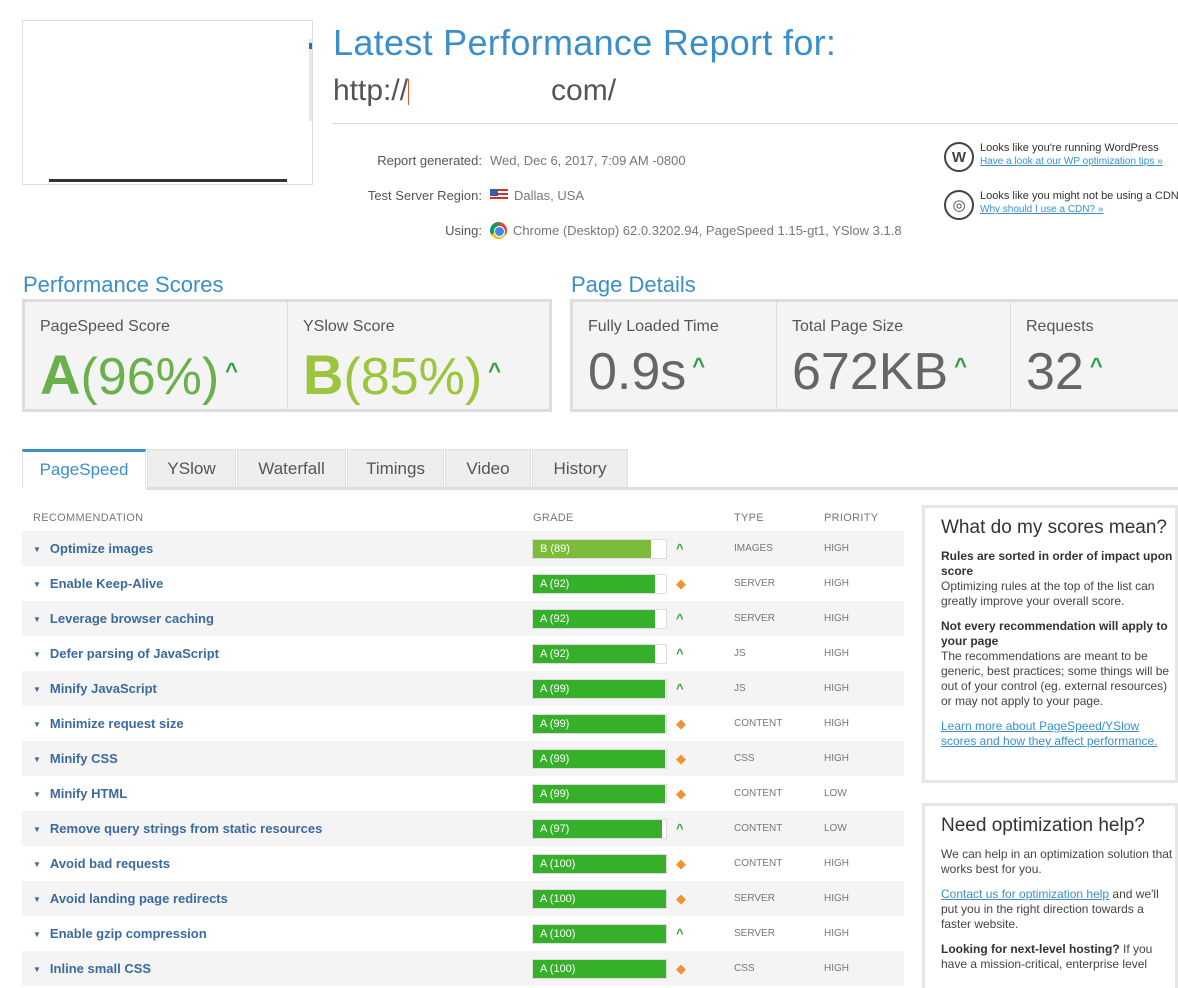  I want to click on report-url: http:// com/, so click(474, 91).